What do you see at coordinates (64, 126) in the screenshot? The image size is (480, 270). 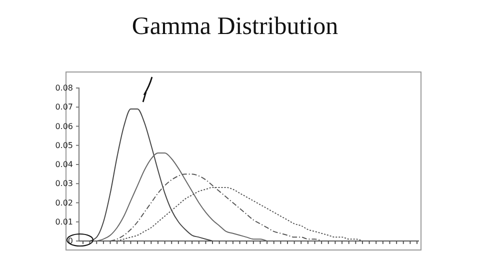 I see `y-tick-label: 0.06` at bounding box center [64, 126].